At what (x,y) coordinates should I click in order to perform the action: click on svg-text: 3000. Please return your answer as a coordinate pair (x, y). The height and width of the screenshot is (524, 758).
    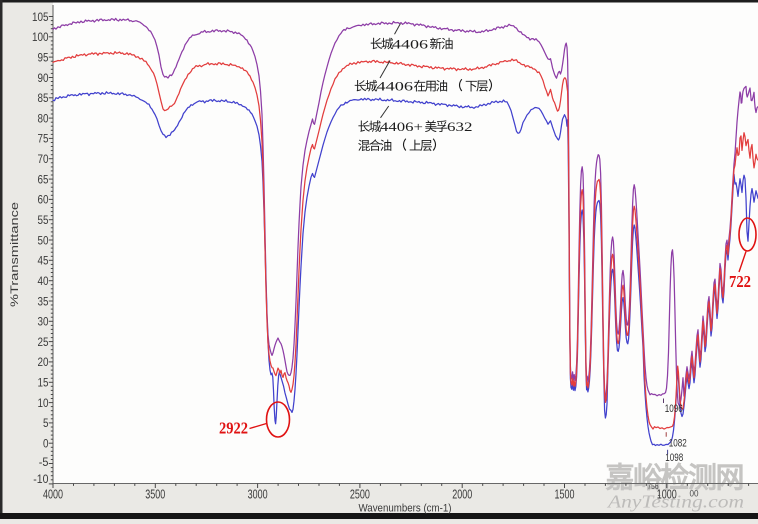
    Looking at the image, I should click on (258, 494).